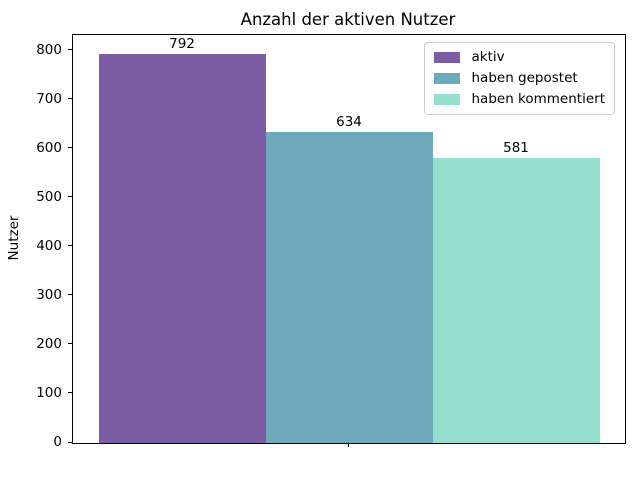  I want to click on y-tick-label: 700, so click(49, 98).